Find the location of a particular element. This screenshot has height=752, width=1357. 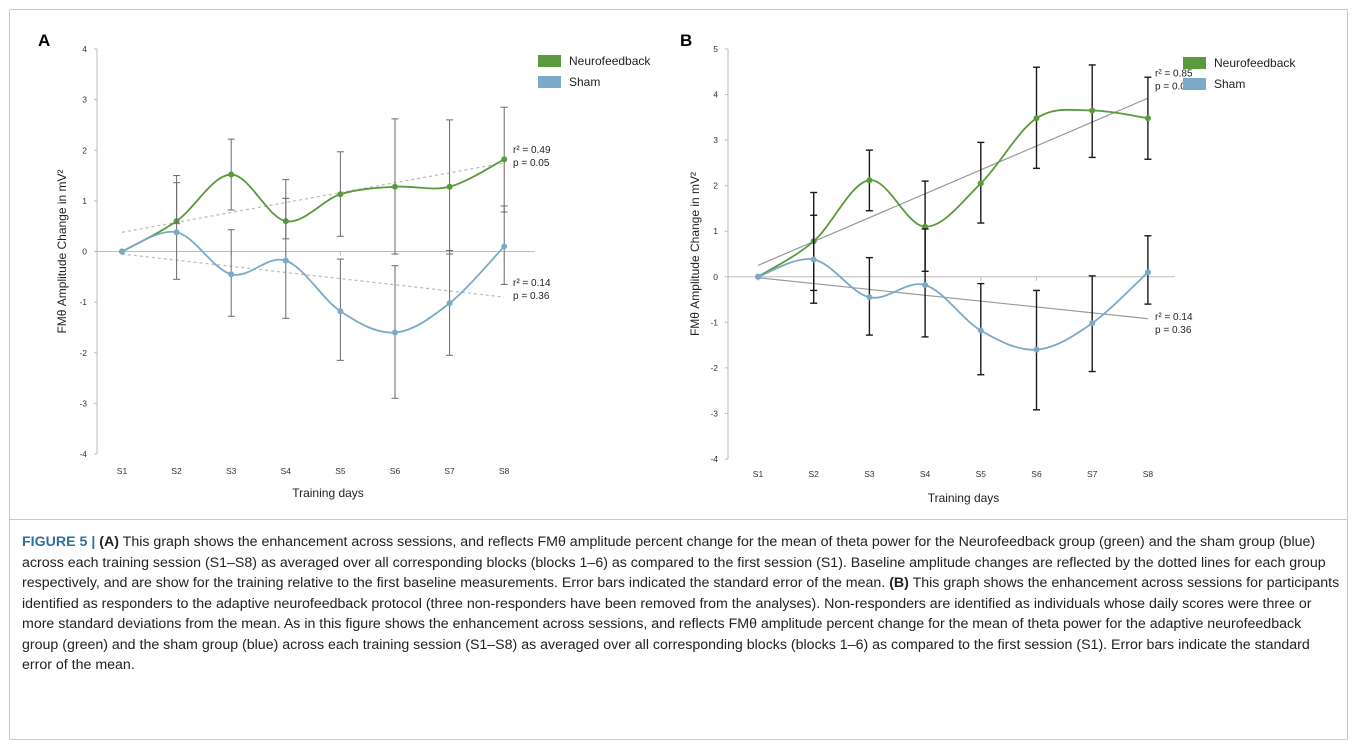

r-squared-label: r² = 0.49 is located at coordinates (532, 150).